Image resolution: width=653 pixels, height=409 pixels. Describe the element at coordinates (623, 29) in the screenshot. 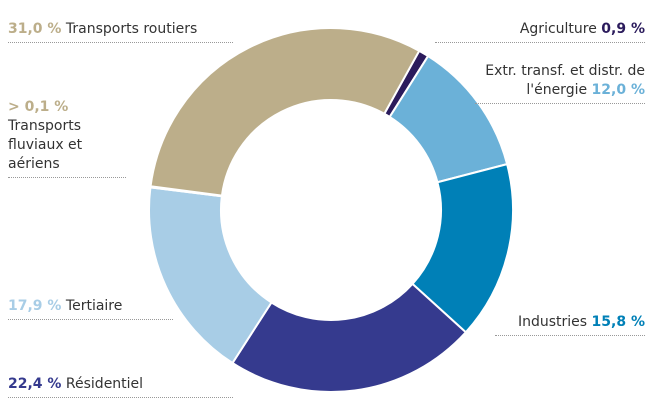

I see `value-label: 0,9 %` at that location.